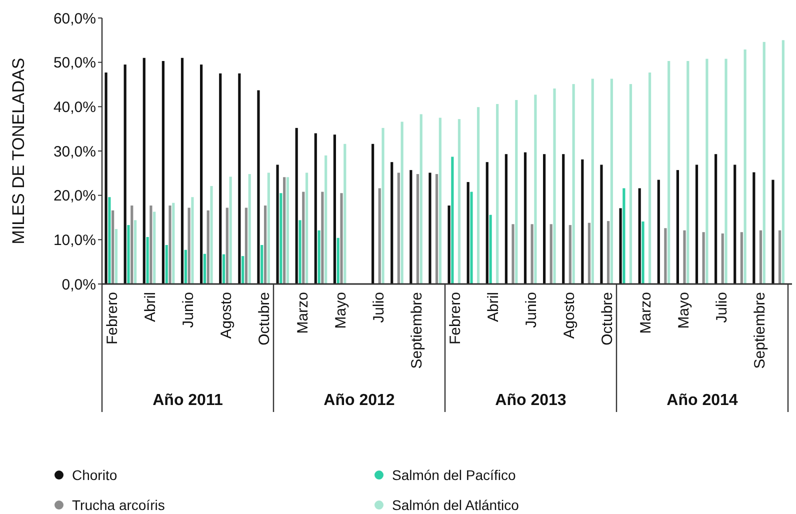 The width and height of the screenshot is (796, 514). I want to click on x-tick-label: Septiembre, so click(760, 330).